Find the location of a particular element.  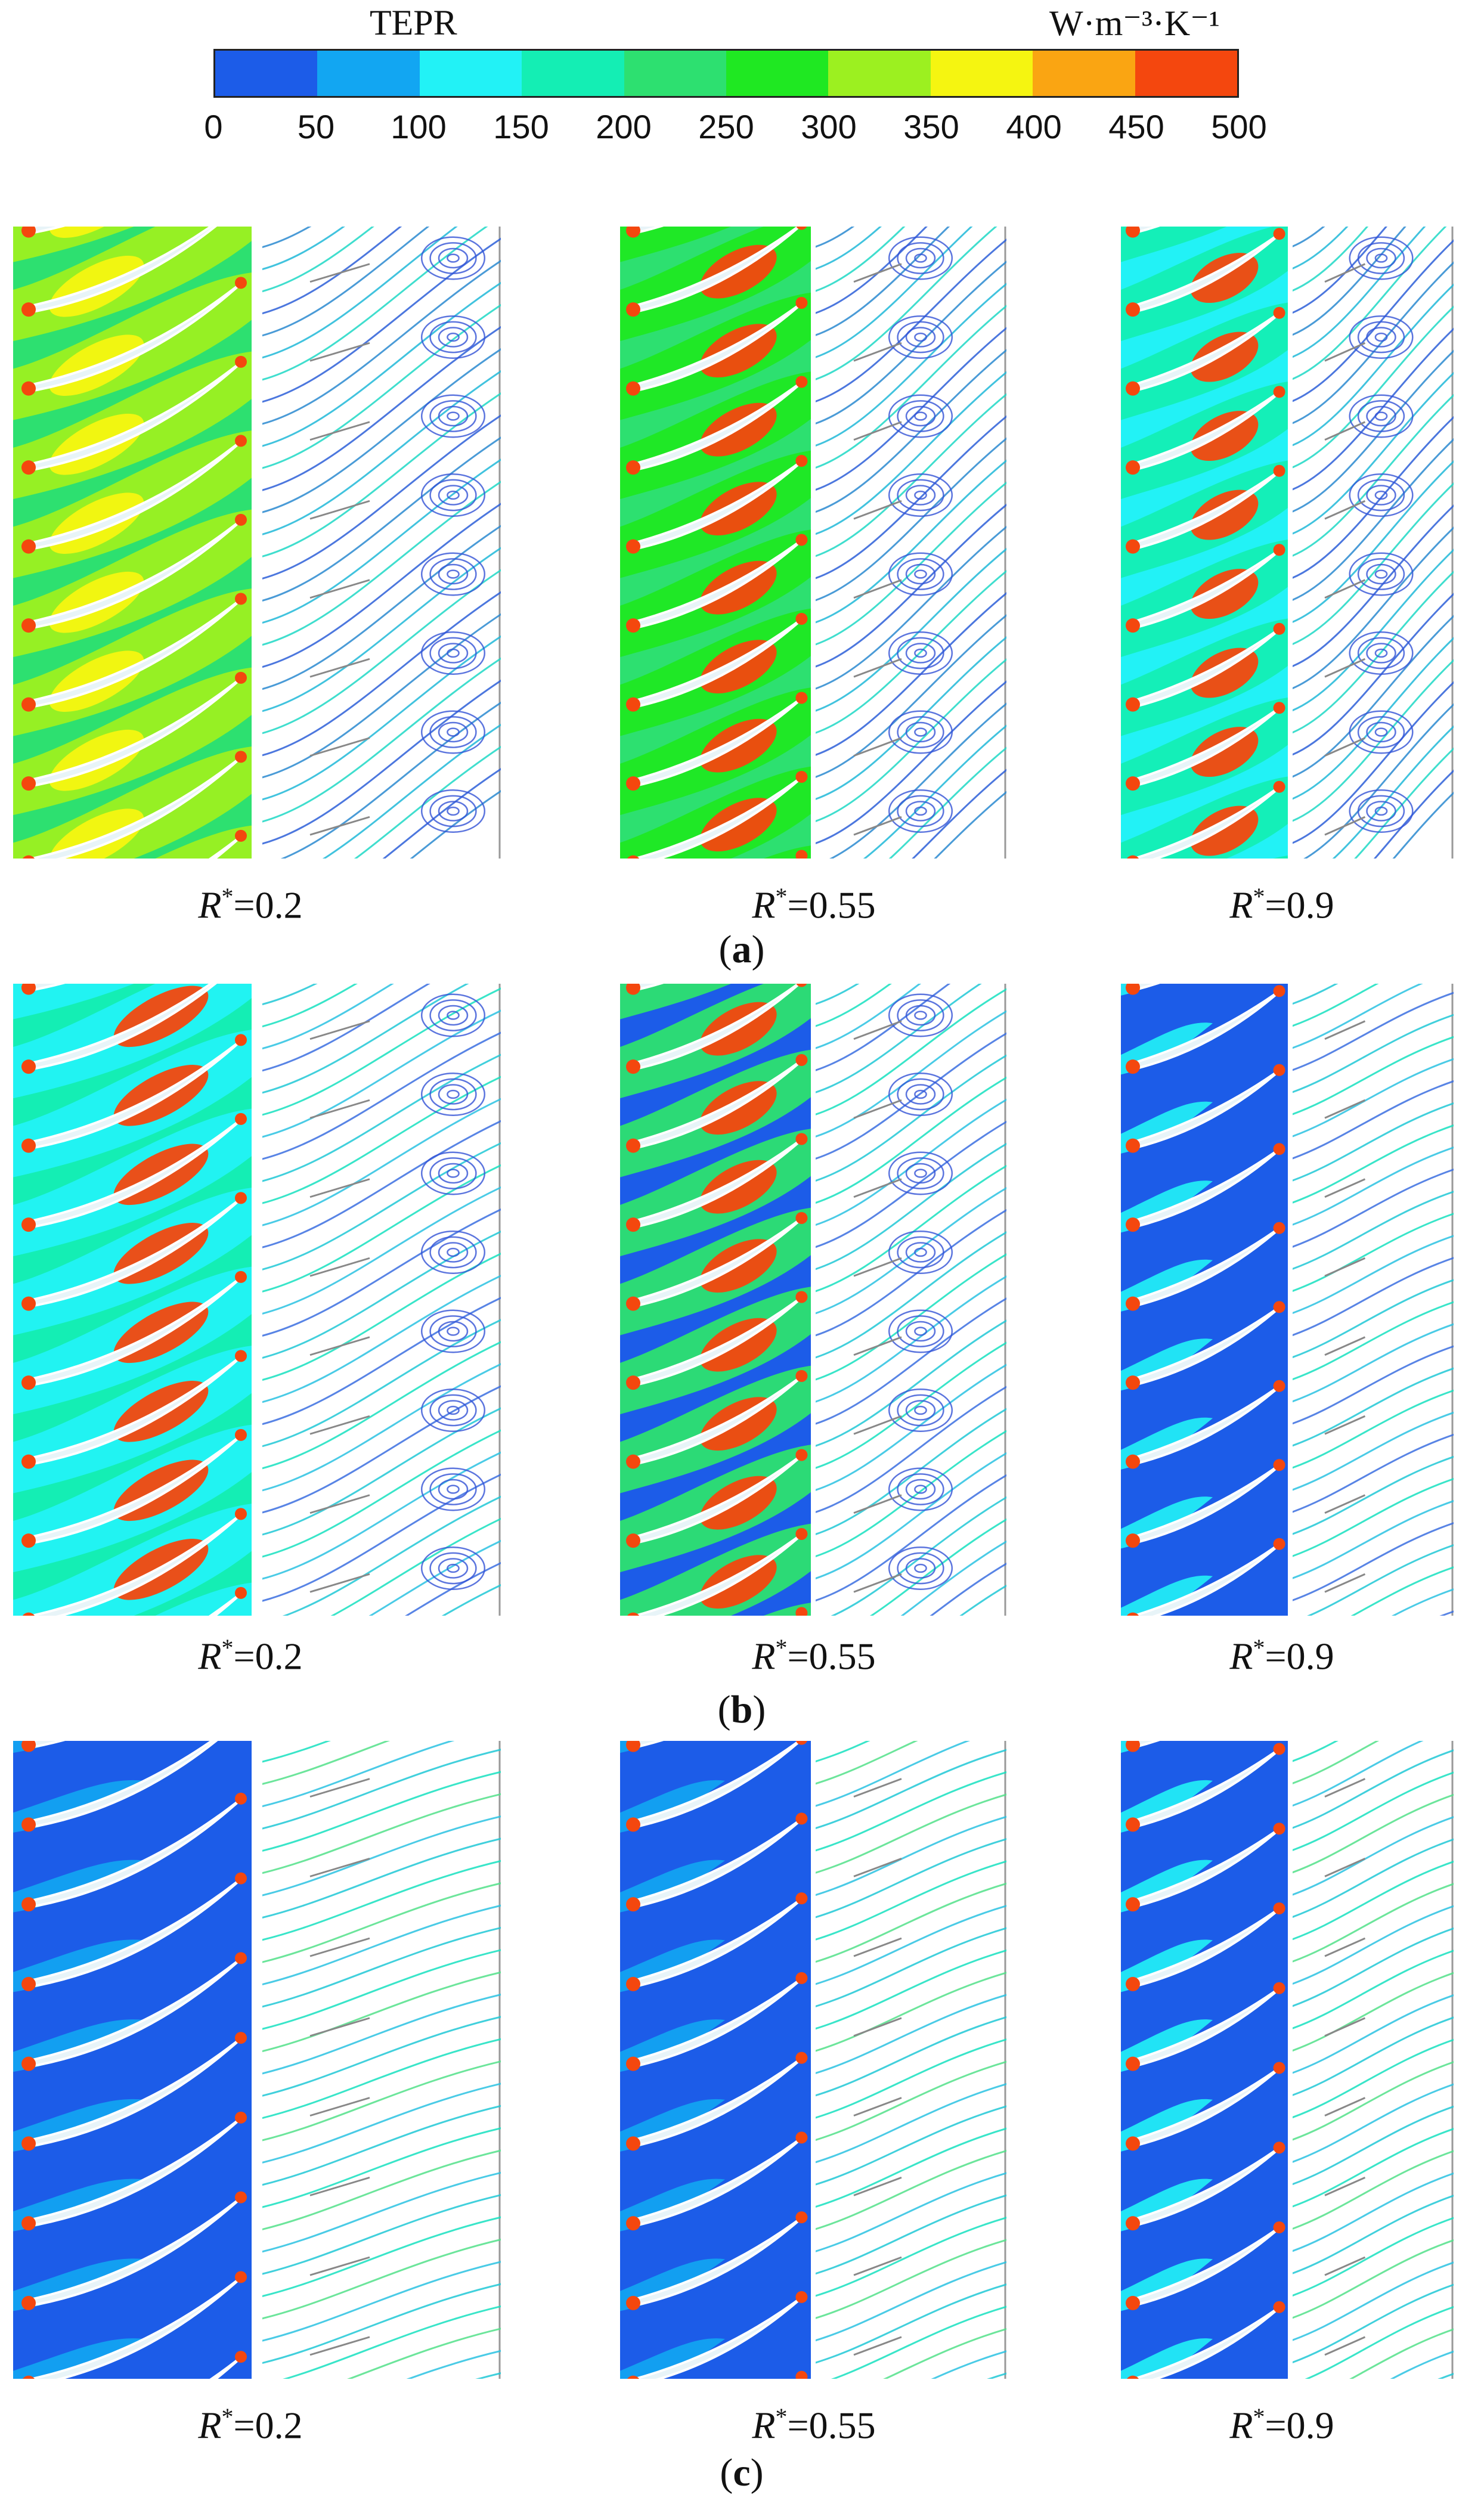

streamline-background is located at coordinates (1373, 2060).